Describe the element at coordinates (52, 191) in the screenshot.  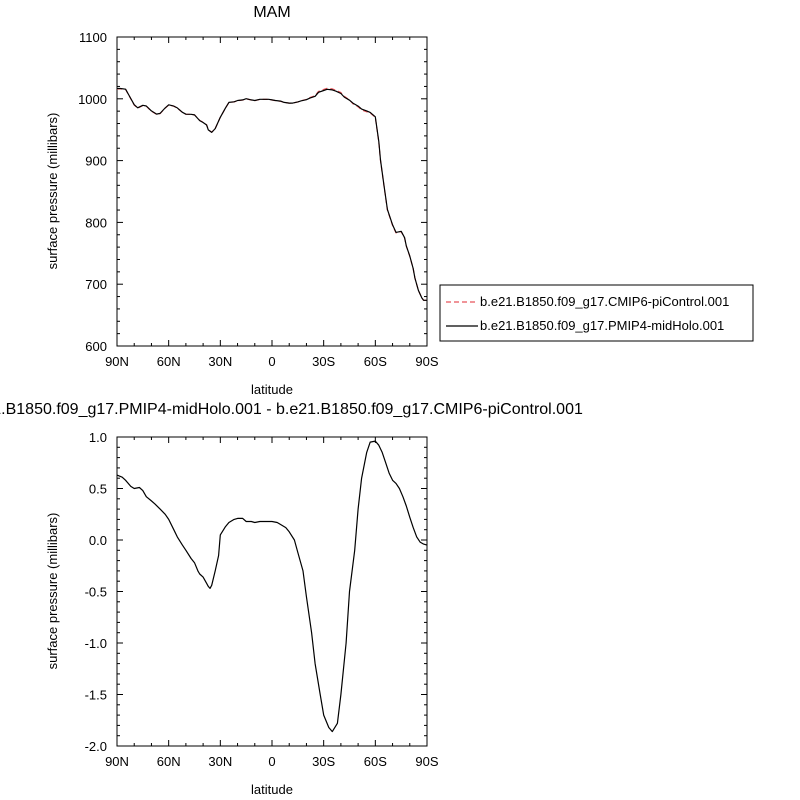
I see `y-axis-label: surface pressure (millibars)` at that location.